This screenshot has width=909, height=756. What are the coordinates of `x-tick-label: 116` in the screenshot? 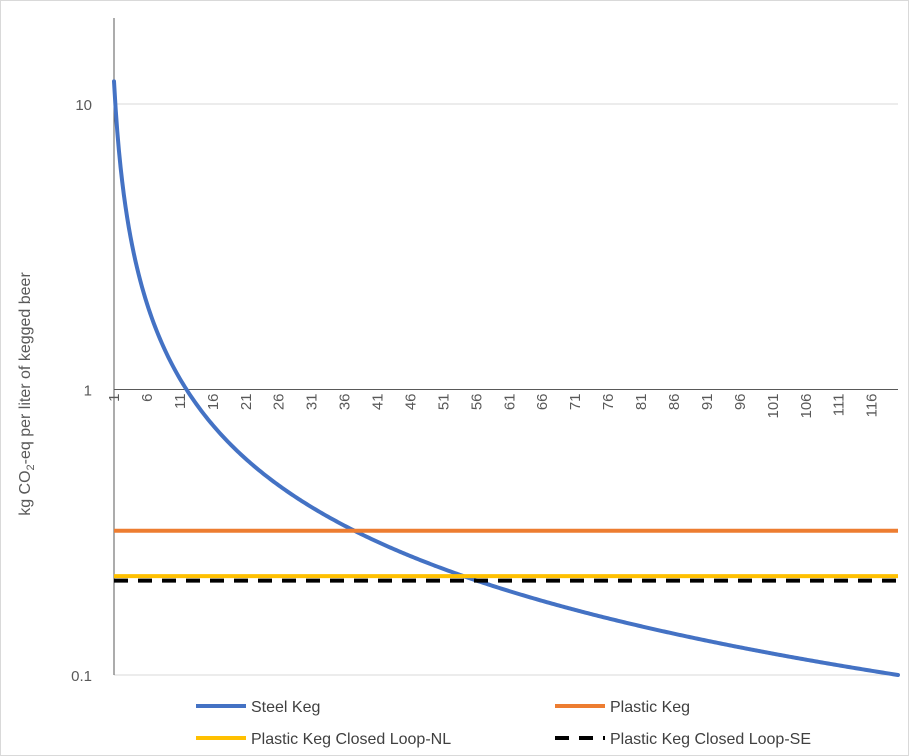 It's located at (872, 405).